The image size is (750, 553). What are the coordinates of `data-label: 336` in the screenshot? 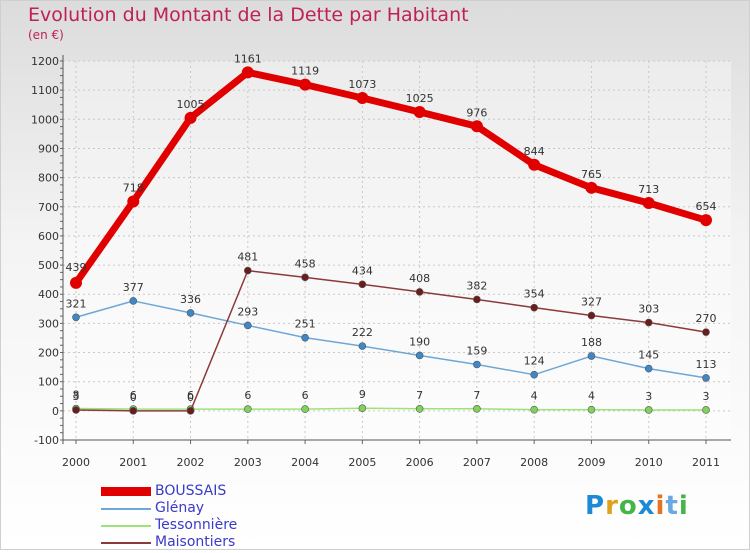 It's located at (190, 299).